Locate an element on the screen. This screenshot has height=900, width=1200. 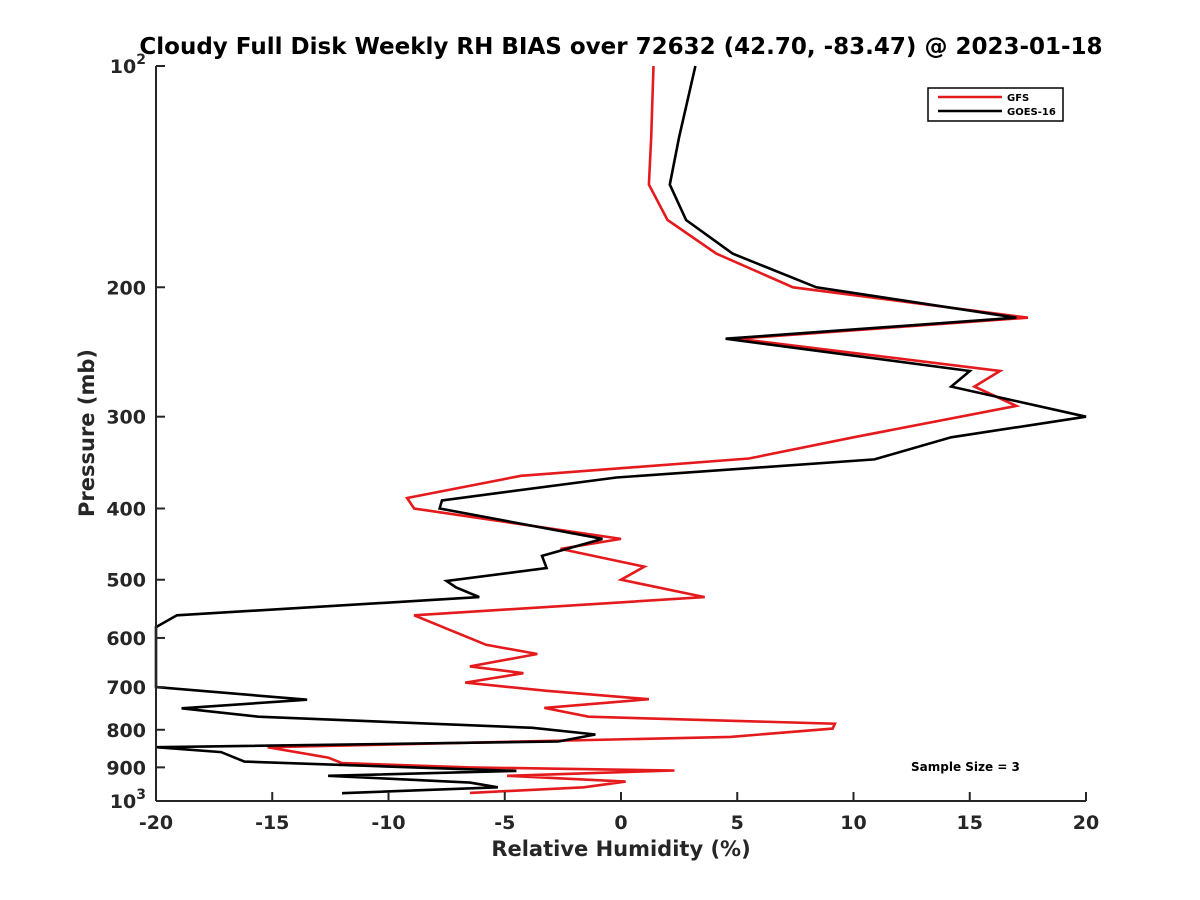
x-tick-label: 0 is located at coordinates (620, 823).